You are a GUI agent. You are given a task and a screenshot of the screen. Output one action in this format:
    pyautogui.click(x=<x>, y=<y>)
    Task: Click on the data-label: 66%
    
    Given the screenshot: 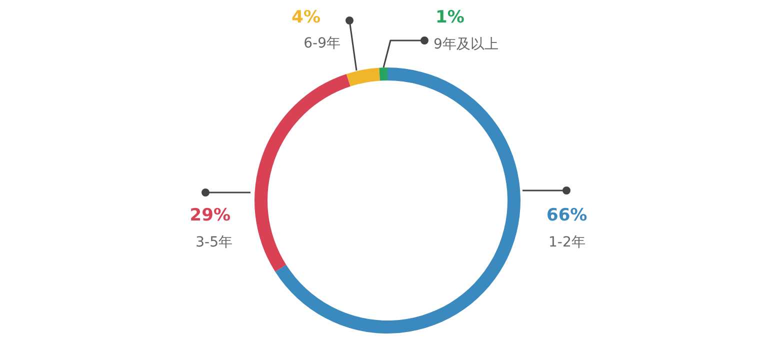 What is the action you would take?
    pyautogui.click(x=567, y=216)
    